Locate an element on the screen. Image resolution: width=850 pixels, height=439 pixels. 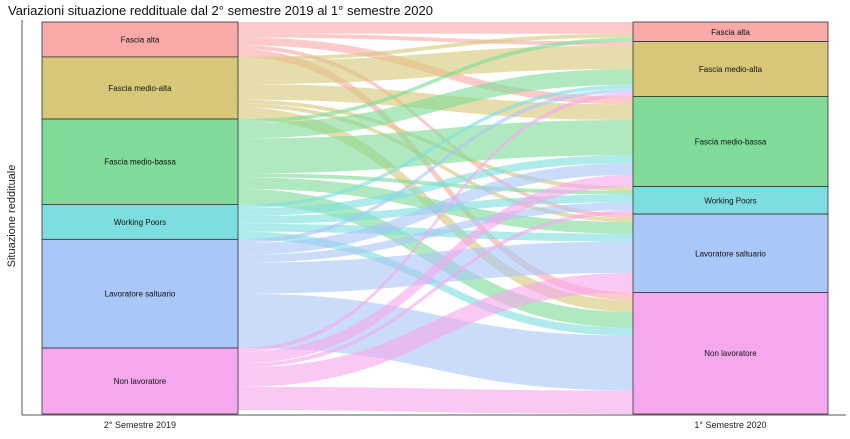
flow-fascia-medio-bassa-to-fascia-medio-alta is located at coordinates (435, 104).